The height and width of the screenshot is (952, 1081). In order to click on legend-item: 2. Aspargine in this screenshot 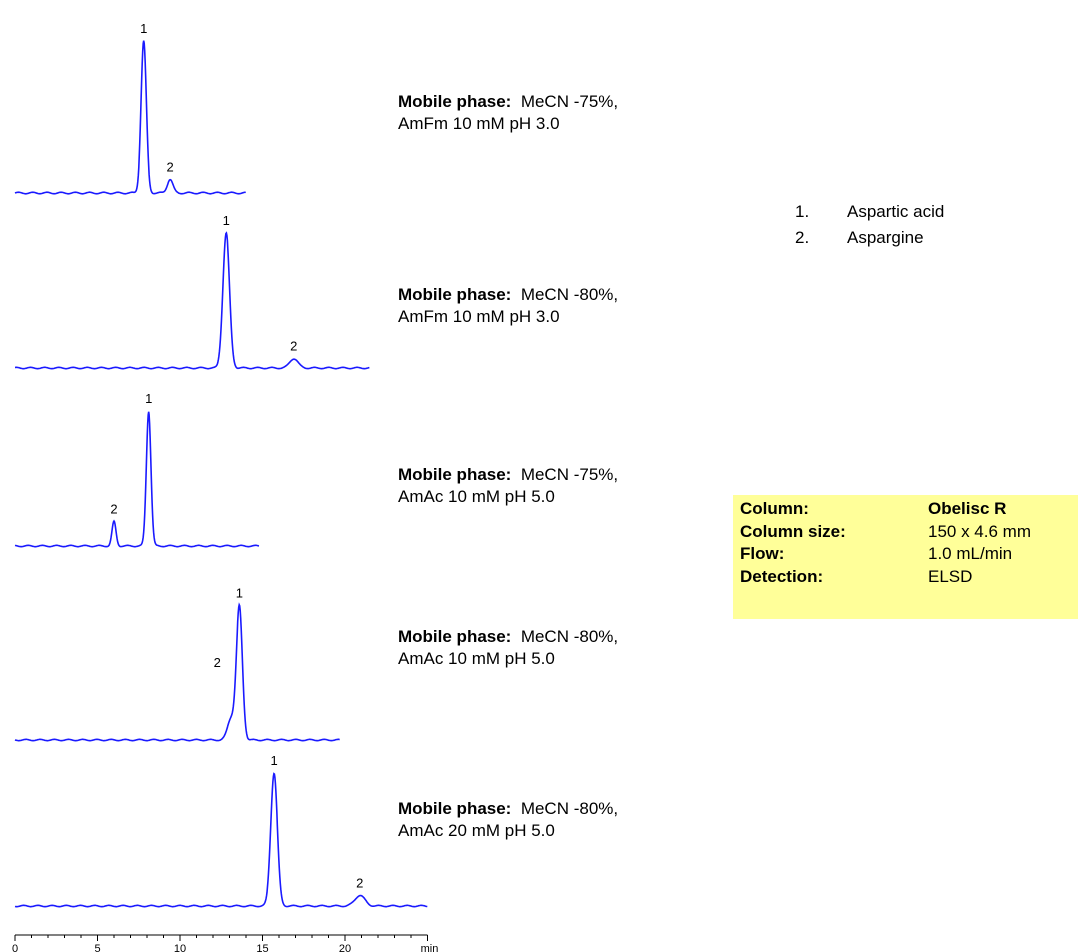, I will do `click(869, 238)`.